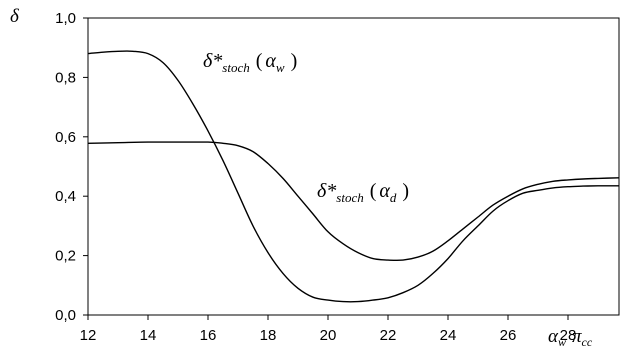 This screenshot has height=360, width=638. Describe the element at coordinates (65, 256) in the screenshot. I see `y-tick-label: 0,2` at that location.